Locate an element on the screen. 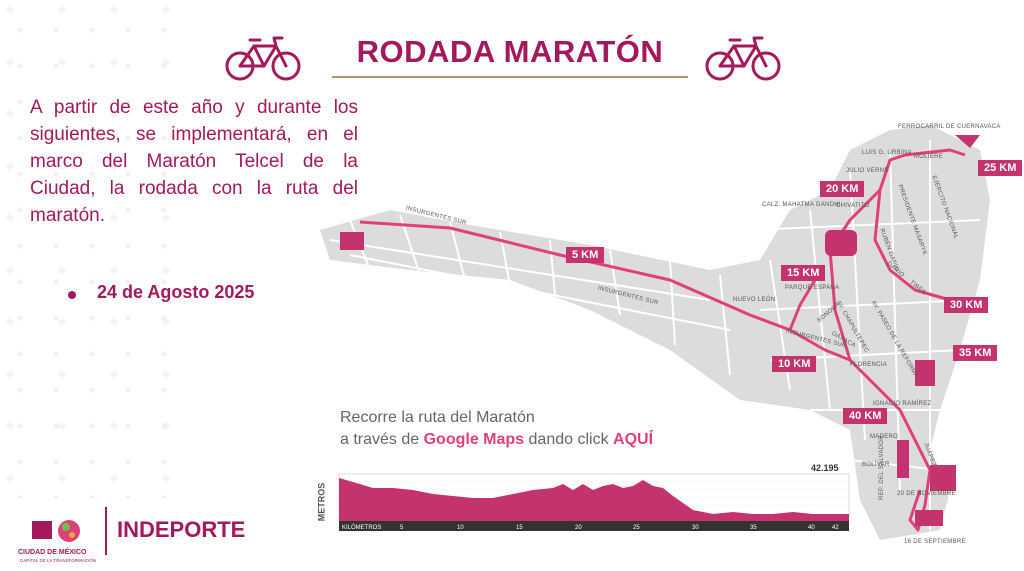 Image resolution: width=1024 pixels, height=571 pixels. street-label: FLORENCIA is located at coordinates (869, 365).